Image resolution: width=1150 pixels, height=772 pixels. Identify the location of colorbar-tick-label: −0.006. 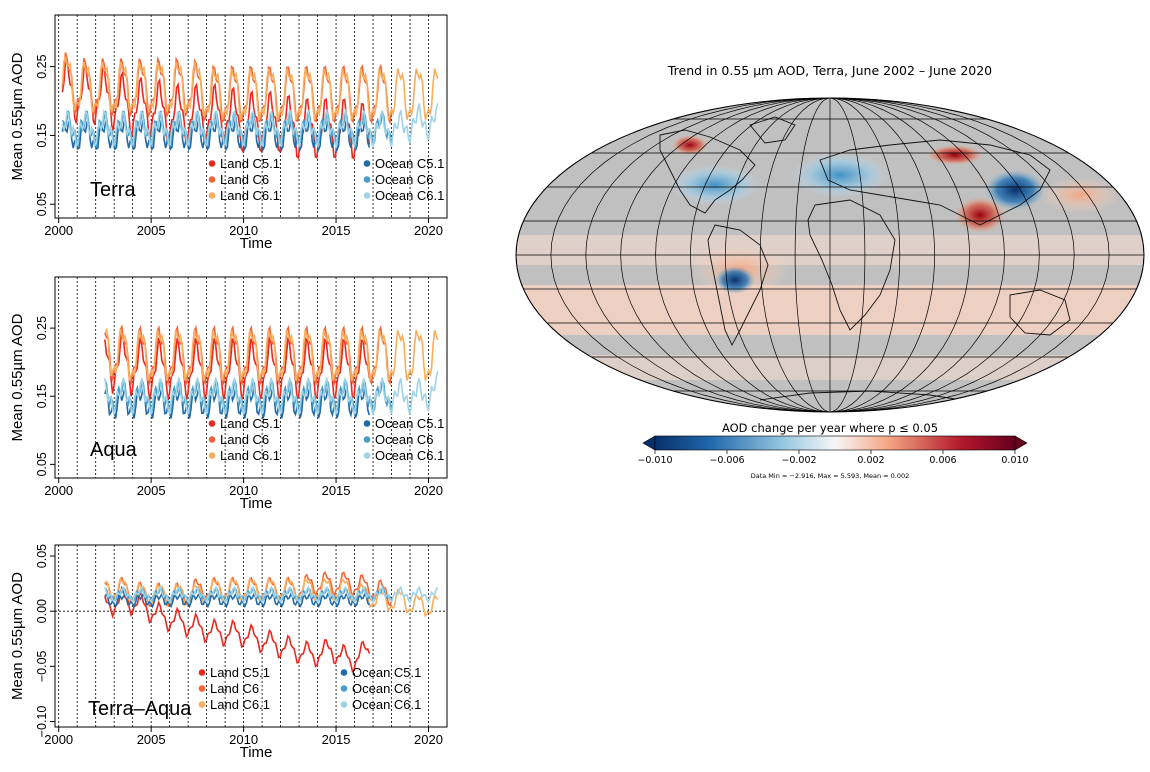
(726, 460).